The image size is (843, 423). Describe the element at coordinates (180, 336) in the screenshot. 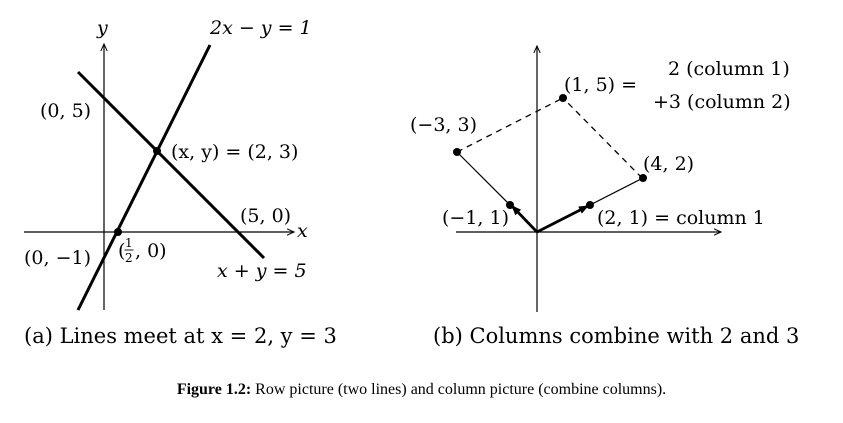

I see `panel-a-caption: (a) Lines meet at x = 2, y = 3` at that location.